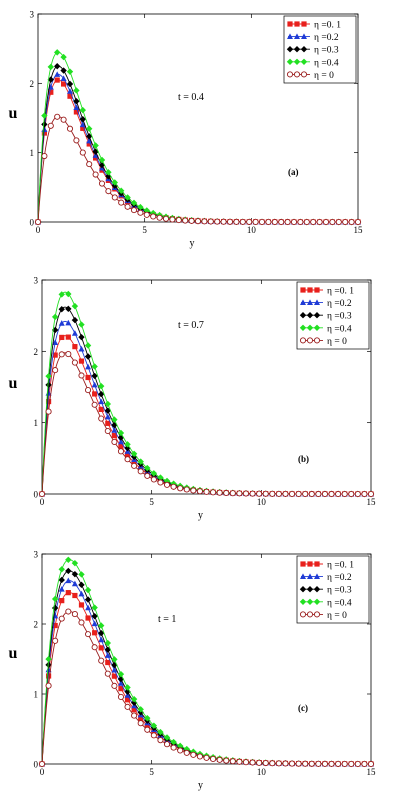 Image resolution: width=402 pixels, height=796 pixels. I want to click on series-line, so click(206, 423).